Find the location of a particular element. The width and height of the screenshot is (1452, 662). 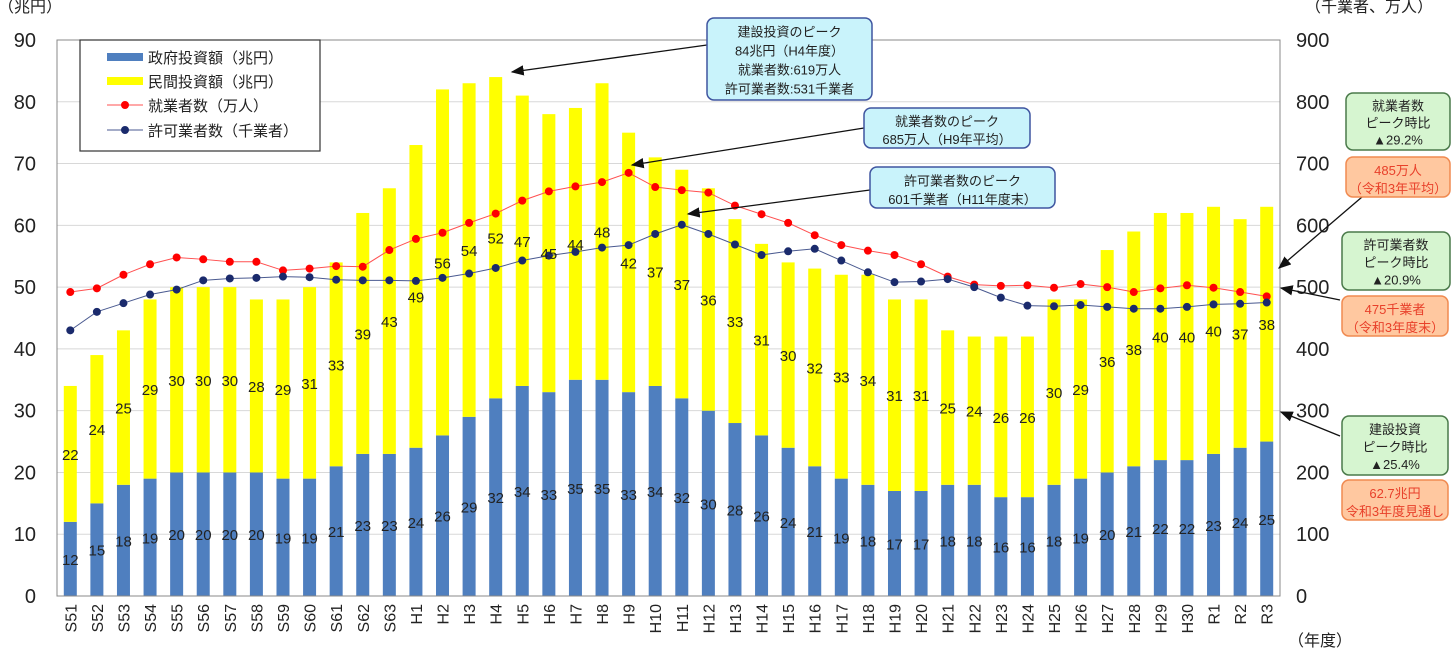

x-tick-label: H28 is located at coordinates (1135, 618).